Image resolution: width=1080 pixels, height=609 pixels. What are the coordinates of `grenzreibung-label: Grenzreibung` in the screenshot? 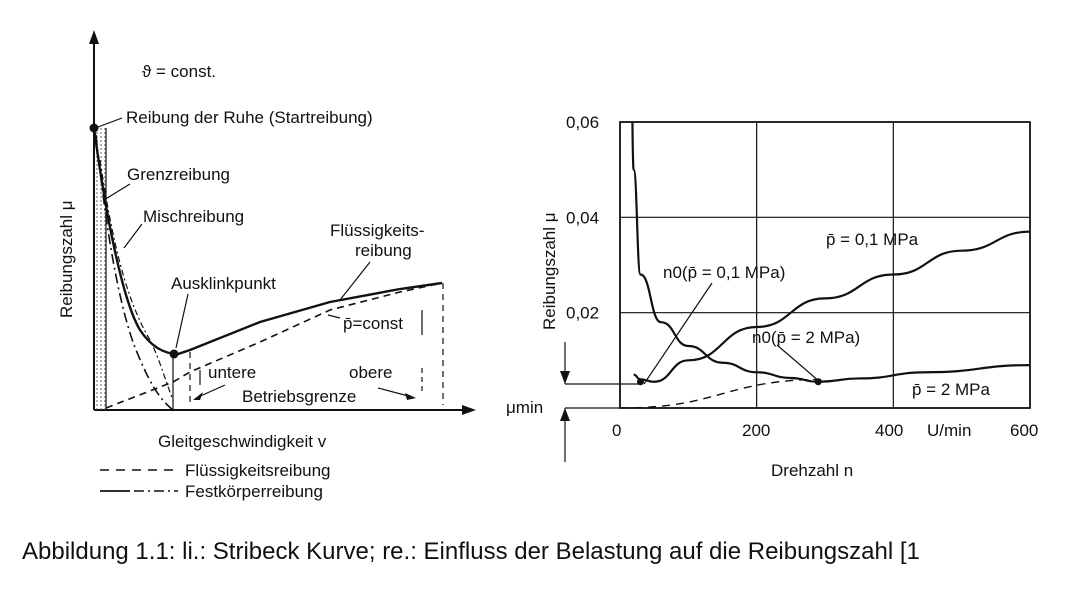 It's located at (178, 174).